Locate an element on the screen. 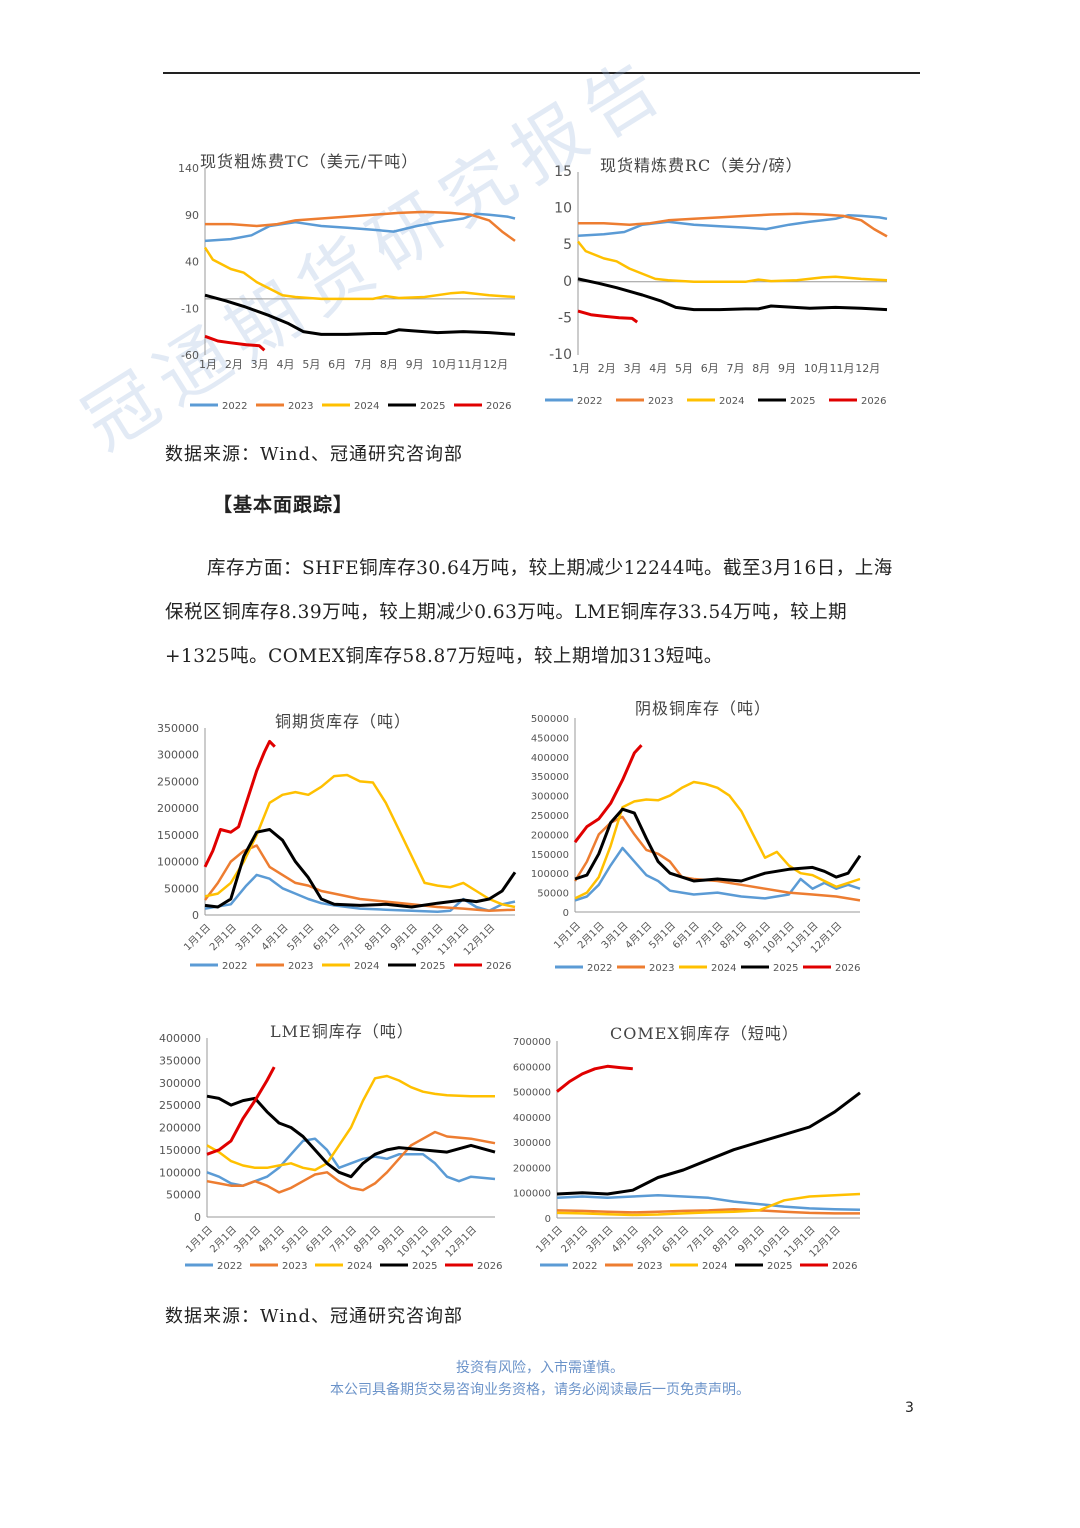 The image size is (1080, 1528). chart-title: COMEX铜库存（短吨） is located at coordinates (704, 1033).